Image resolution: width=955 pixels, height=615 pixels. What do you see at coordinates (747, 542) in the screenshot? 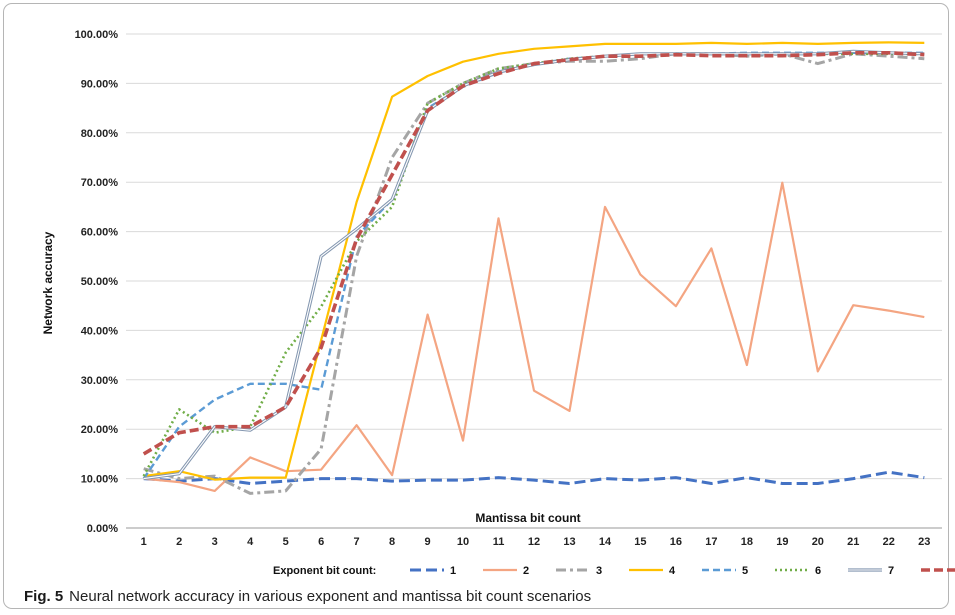
I see `x-tick-label: 18` at bounding box center [747, 542].